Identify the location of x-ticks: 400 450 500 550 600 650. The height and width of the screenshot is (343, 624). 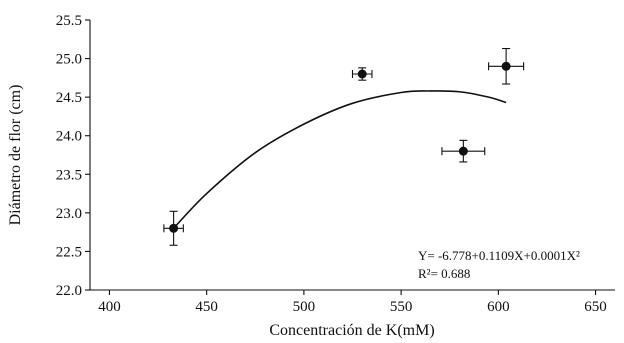
(352, 302).